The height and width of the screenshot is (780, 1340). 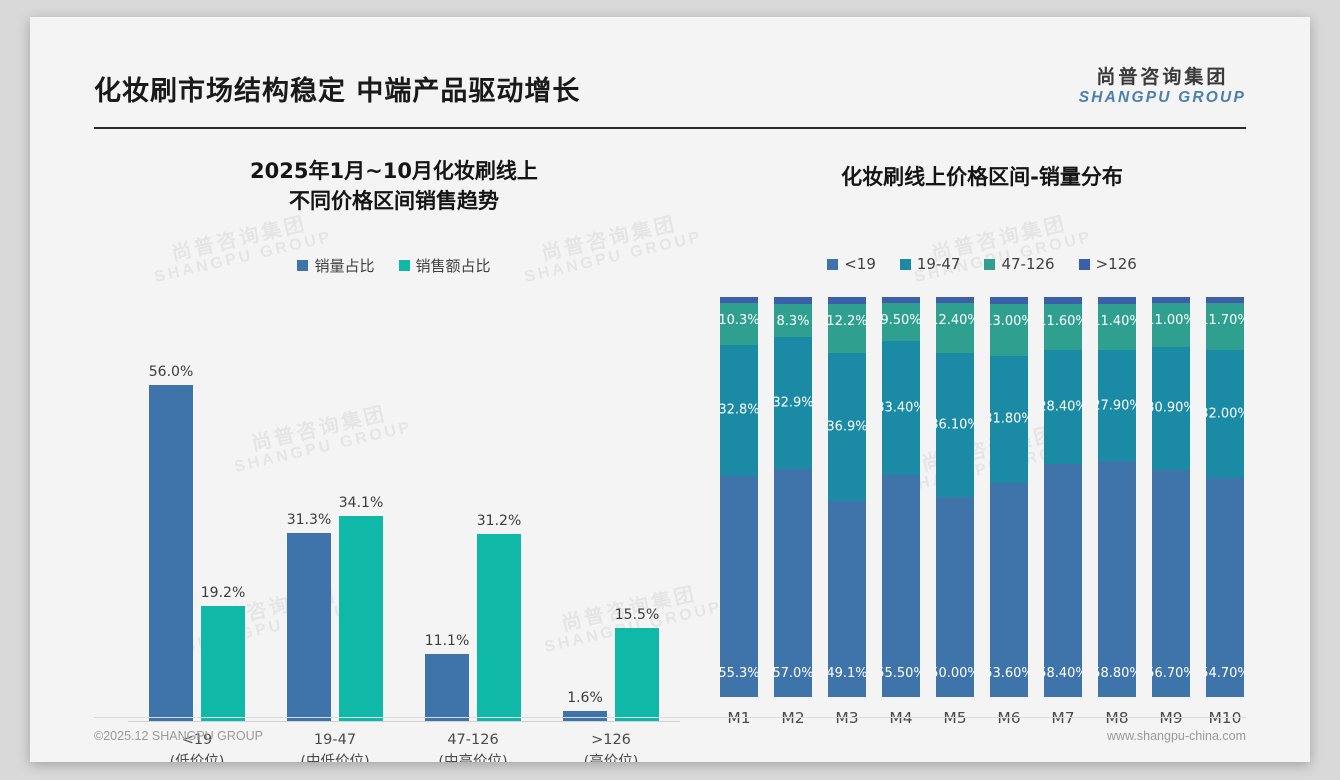 What do you see at coordinates (901, 408) in the screenshot?
I see `stack-segment-19-47: 33.40%` at bounding box center [901, 408].